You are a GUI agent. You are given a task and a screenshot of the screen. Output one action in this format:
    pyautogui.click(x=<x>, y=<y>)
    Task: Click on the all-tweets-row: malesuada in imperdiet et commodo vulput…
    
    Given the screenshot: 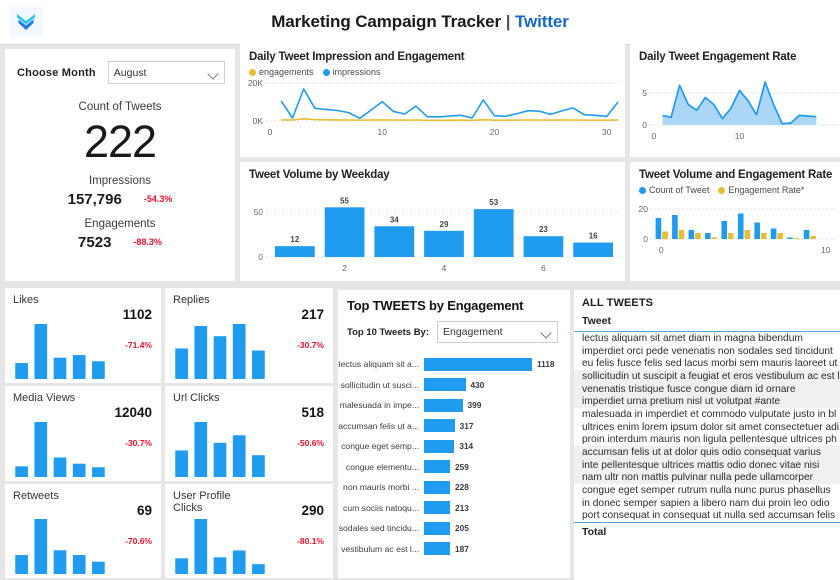 What is the action you would take?
    pyautogui.click(x=711, y=427)
    